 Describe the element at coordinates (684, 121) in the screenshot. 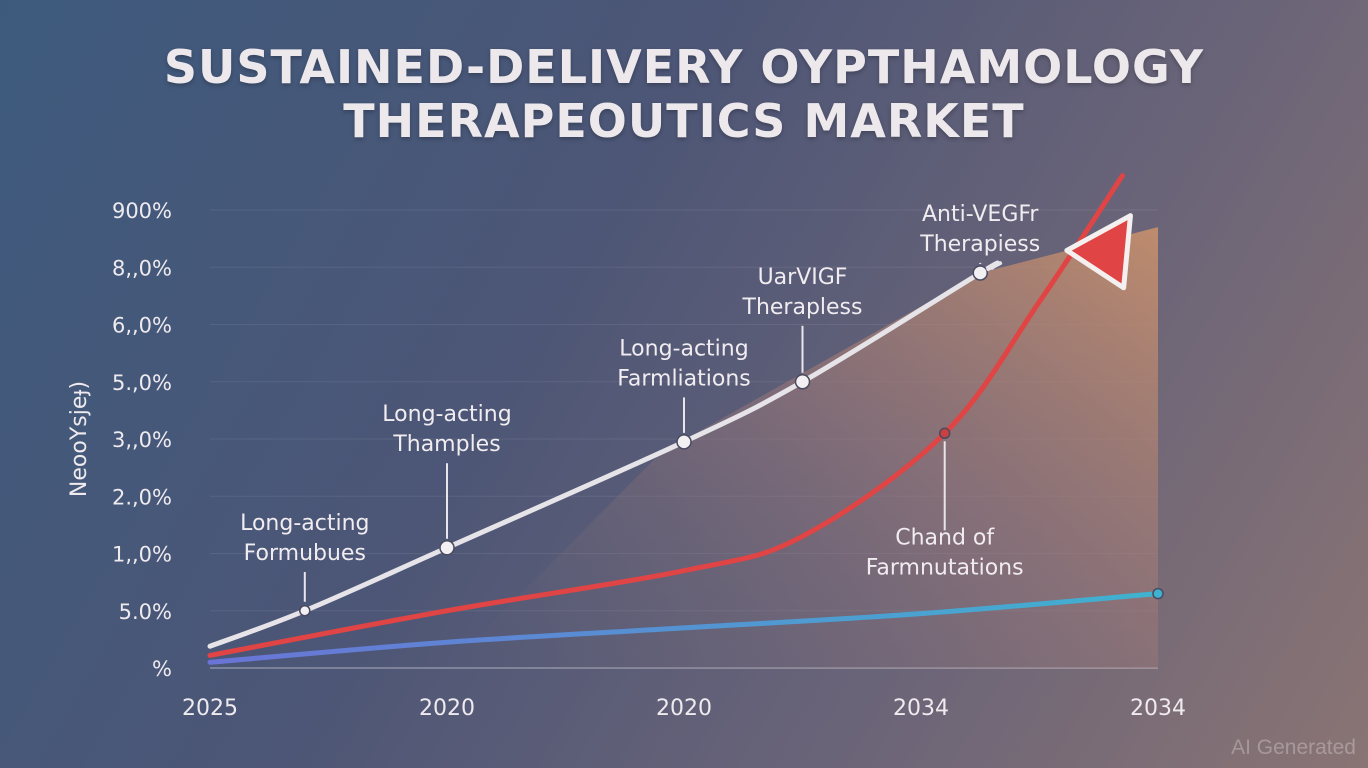

I see `chart-title-line2: THERAPEOUTICS MARKET` at that location.